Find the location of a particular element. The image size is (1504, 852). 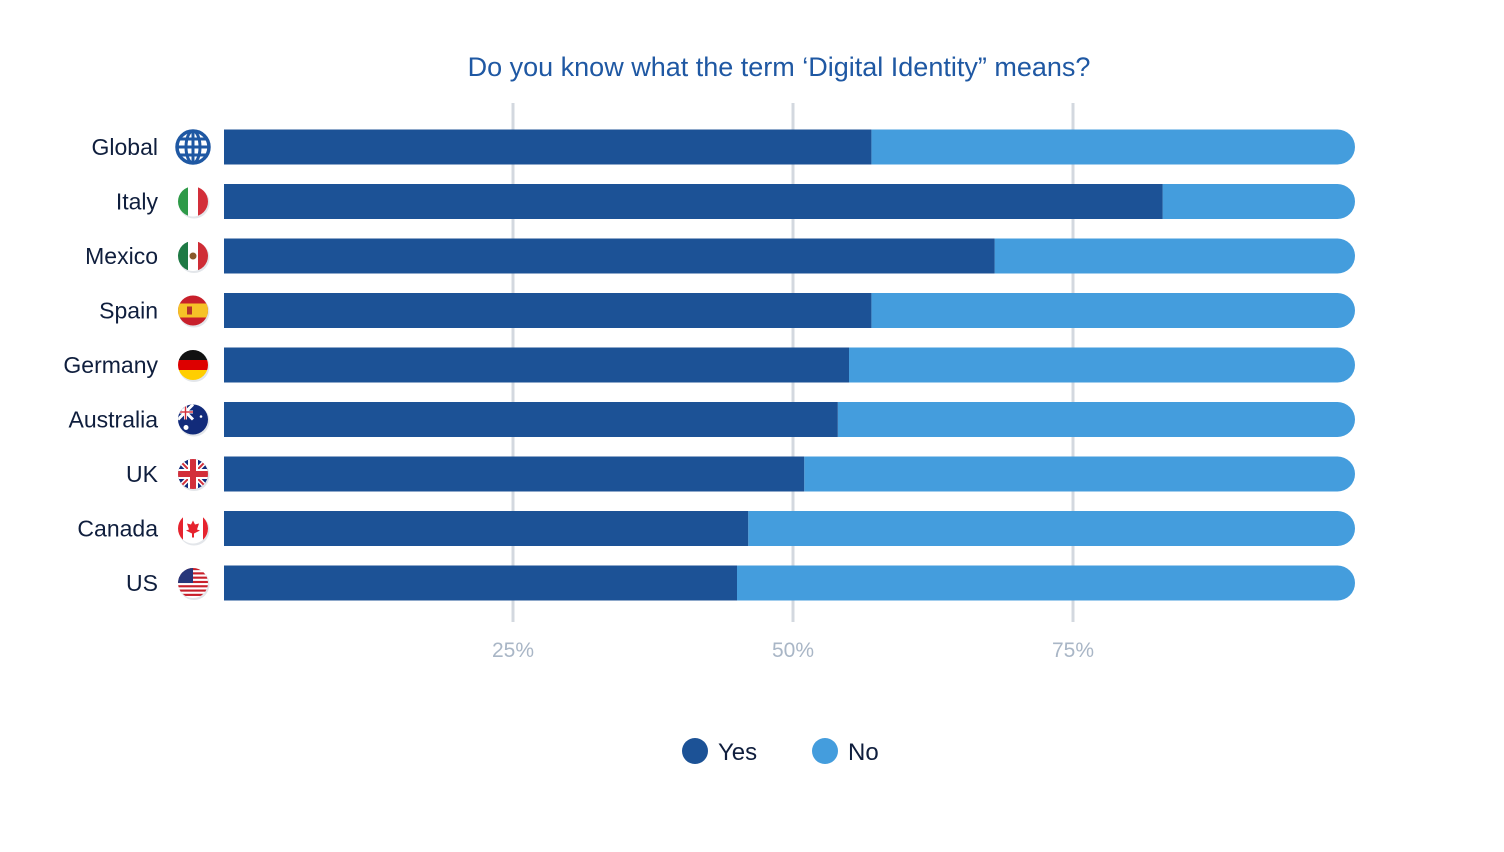

x-tick-label: 50% is located at coordinates (793, 650).